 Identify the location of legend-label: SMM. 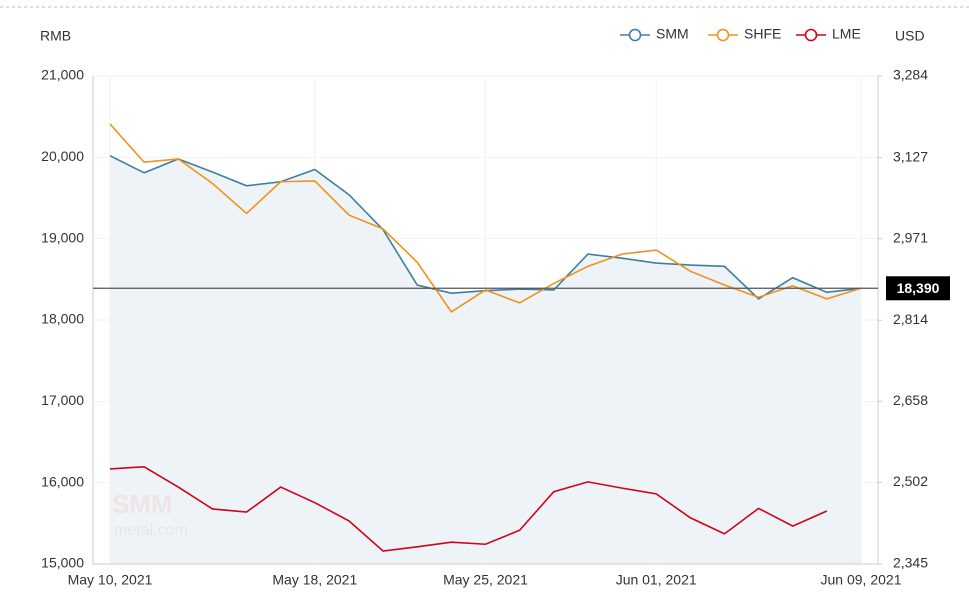
(672, 34).